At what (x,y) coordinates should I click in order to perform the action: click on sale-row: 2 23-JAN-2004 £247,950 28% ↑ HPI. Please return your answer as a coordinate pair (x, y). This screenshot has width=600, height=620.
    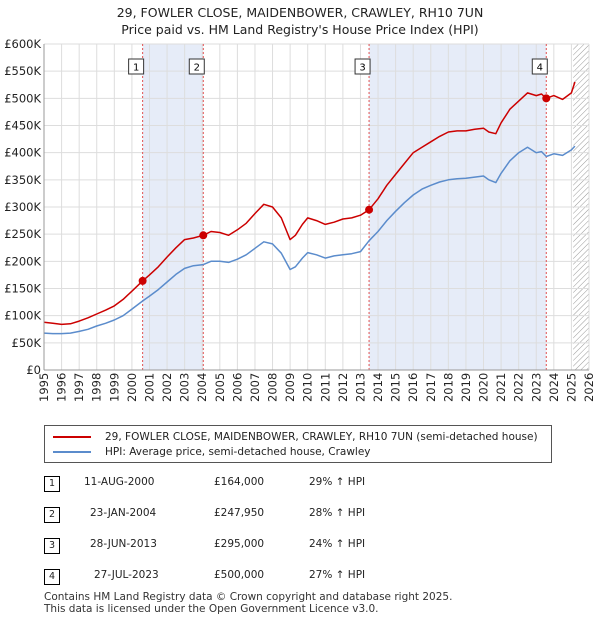
    Looking at the image, I should click on (244, 514).